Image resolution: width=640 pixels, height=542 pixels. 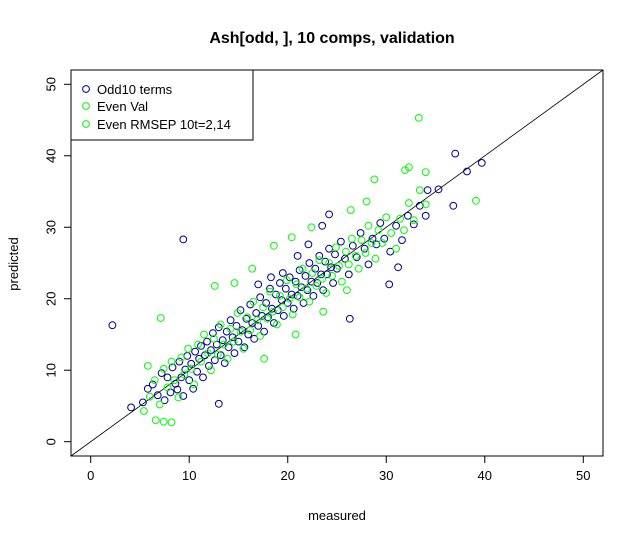 I want to click on legend: Odd10 terms Even Val Even RMSEP 10t=2,14, so click(x=162, y=105).